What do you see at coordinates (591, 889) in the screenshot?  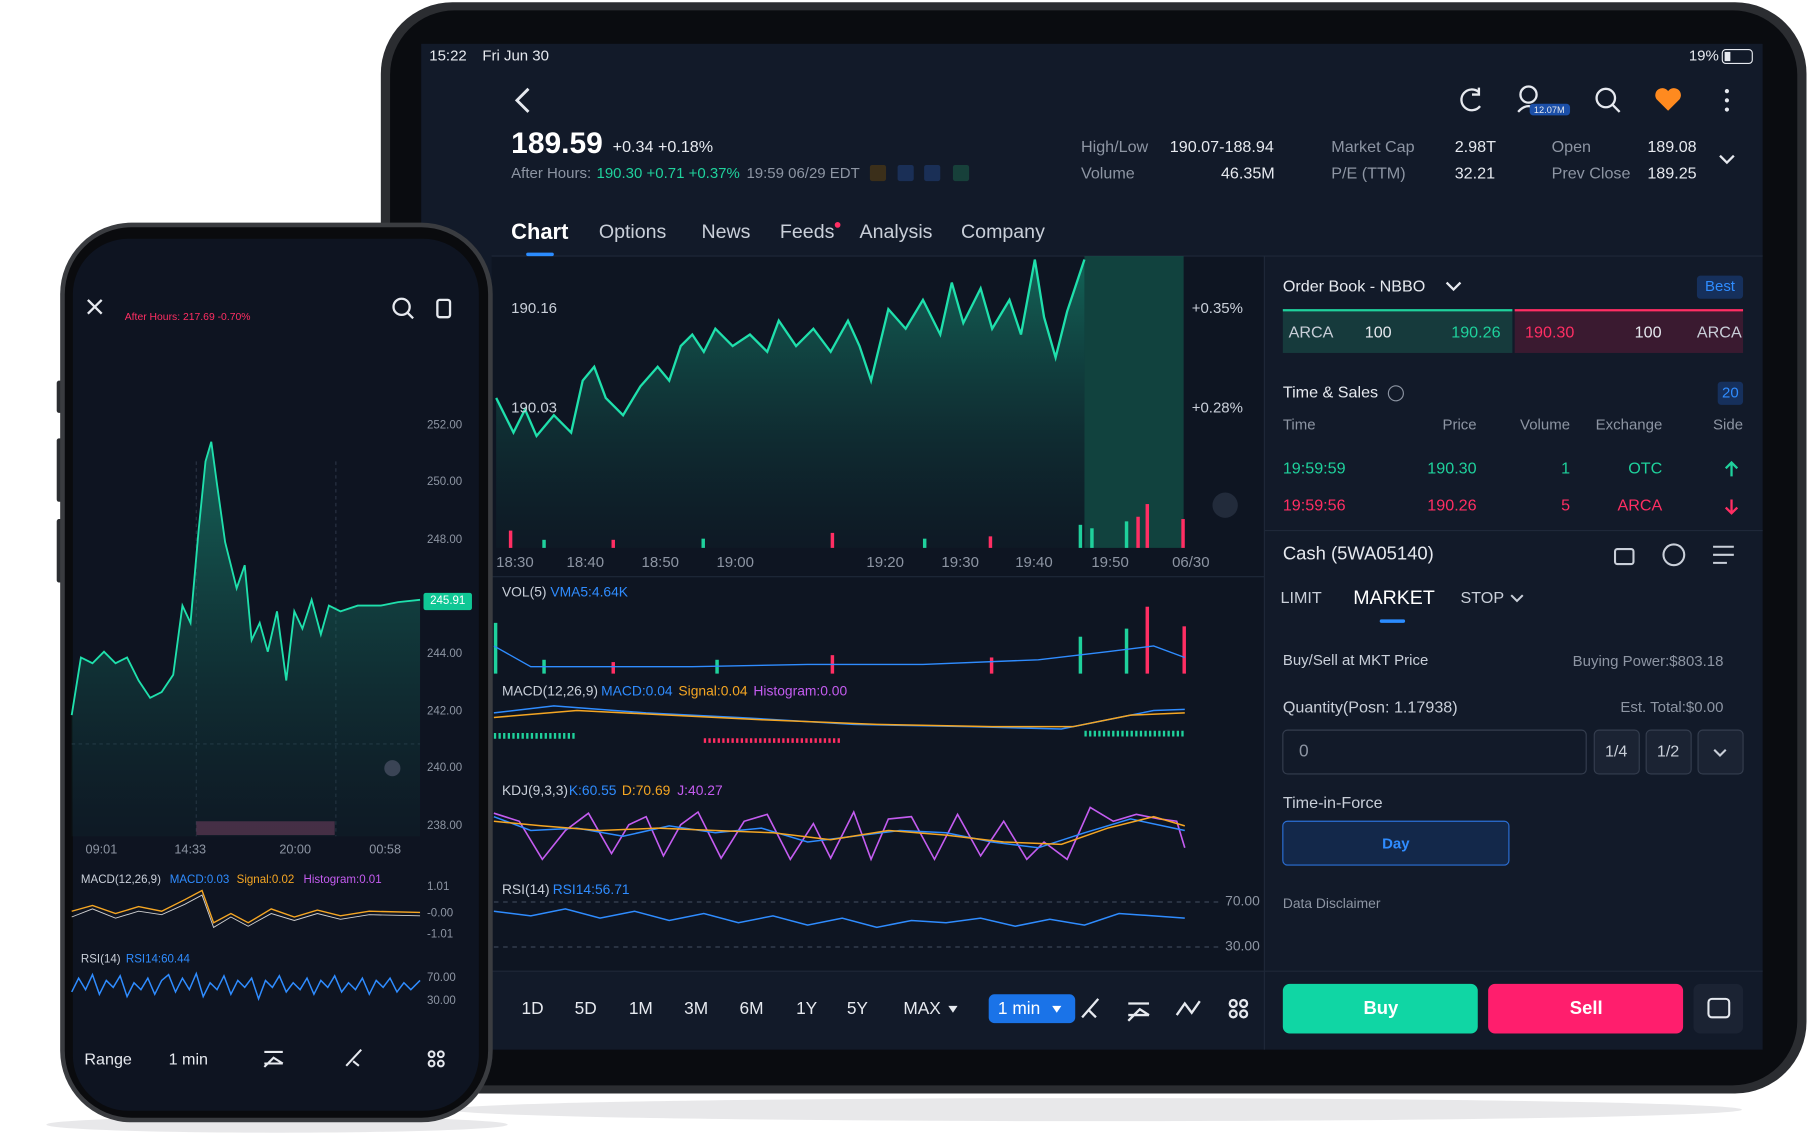 I see `indicator-label: RSI14:56.71` at bounding box center [591, 889].